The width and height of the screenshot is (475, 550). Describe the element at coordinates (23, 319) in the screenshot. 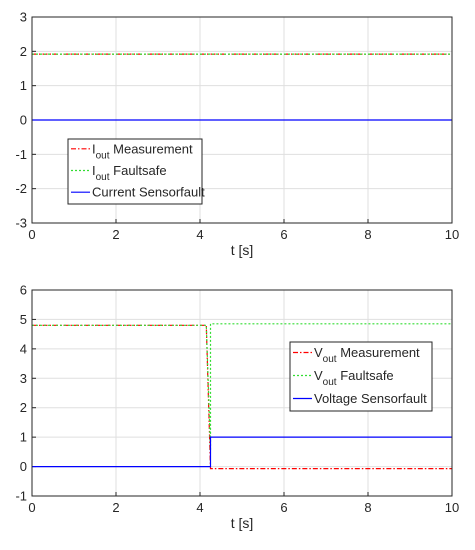

I see `y-tick-label: 5` at that location.